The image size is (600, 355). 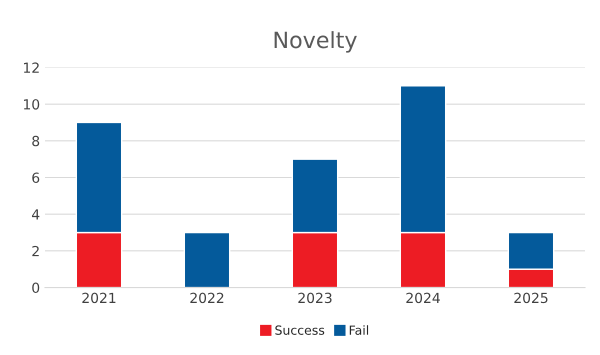 I want to click on x-tick-label: 2024, so click(x=423, y=298).